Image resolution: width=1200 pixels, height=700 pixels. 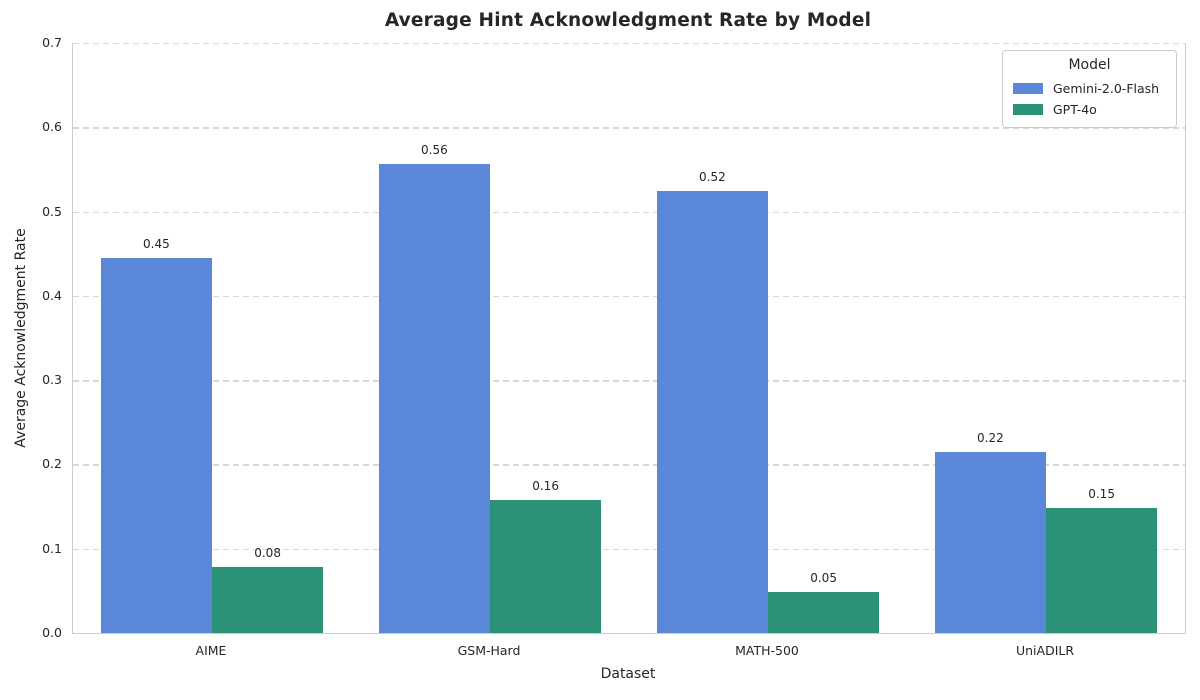 I want to click on legend: Model Gemini-2.0-Flash GPT-4o, so click(x=1089, y=89).